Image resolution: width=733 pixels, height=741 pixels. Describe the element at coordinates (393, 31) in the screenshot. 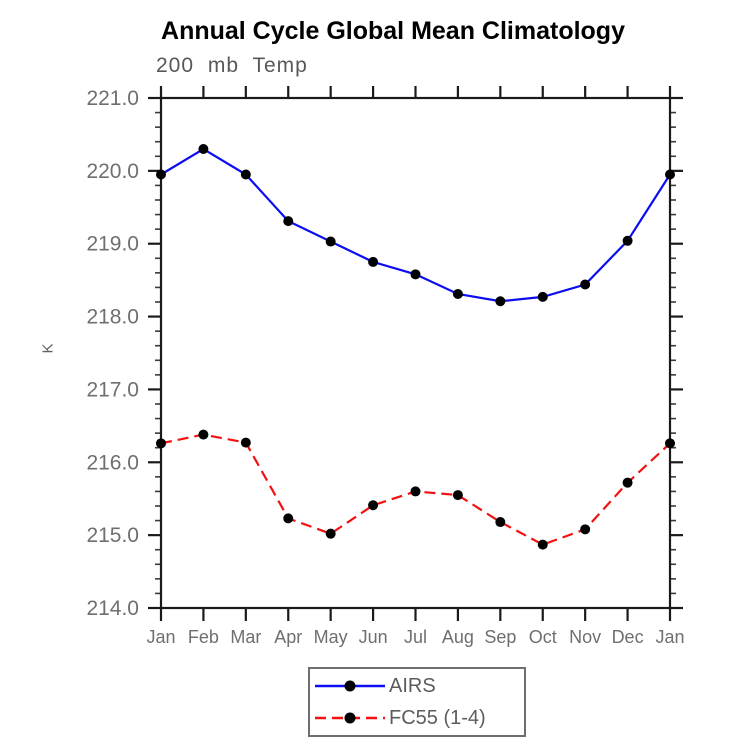

I see `chart-title: Annual Cycle Global Mean Climatology` at that location.